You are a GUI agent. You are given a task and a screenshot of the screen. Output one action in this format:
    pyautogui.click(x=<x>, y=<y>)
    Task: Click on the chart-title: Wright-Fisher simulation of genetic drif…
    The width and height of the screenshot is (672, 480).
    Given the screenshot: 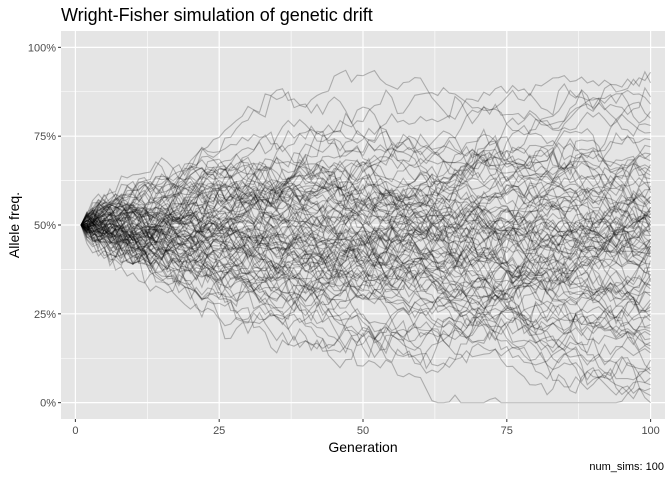 What is the action you would take?
    pyautogui.click(x=217, y=15)
    